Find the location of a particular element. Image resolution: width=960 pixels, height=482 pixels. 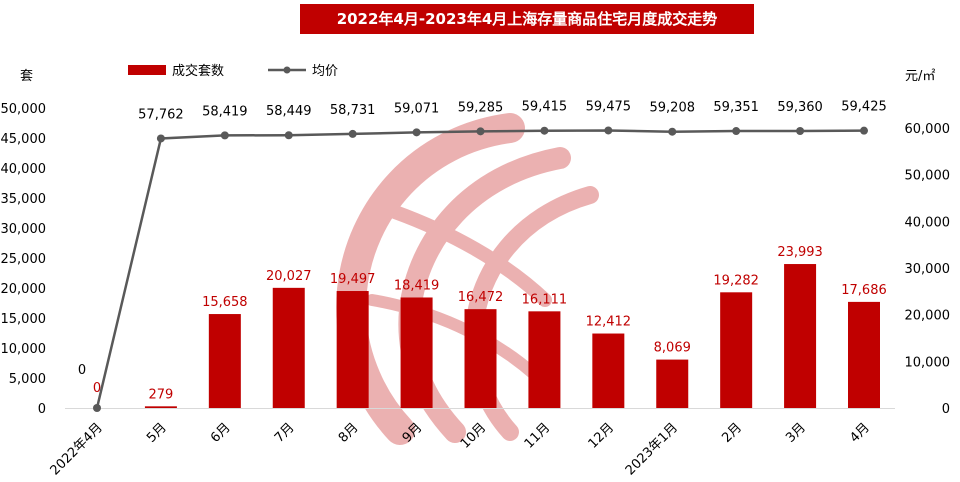

line-value-label: 59,285 is located at coordinates (481, 107).